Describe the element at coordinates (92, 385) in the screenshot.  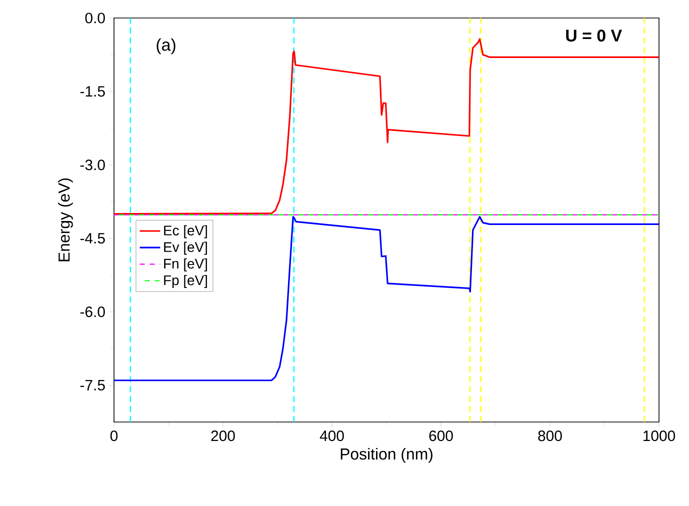
I see `y-tick-label: -7.5` at that location.